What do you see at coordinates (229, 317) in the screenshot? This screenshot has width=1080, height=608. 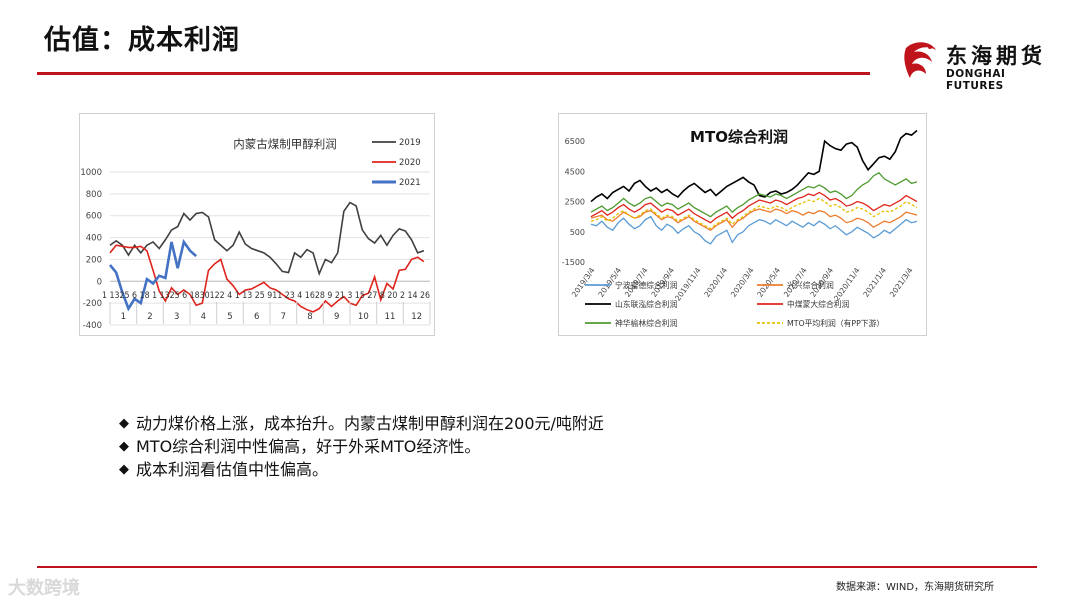 I see `chart1-month-label: 5` at bounding box center [229, 317].